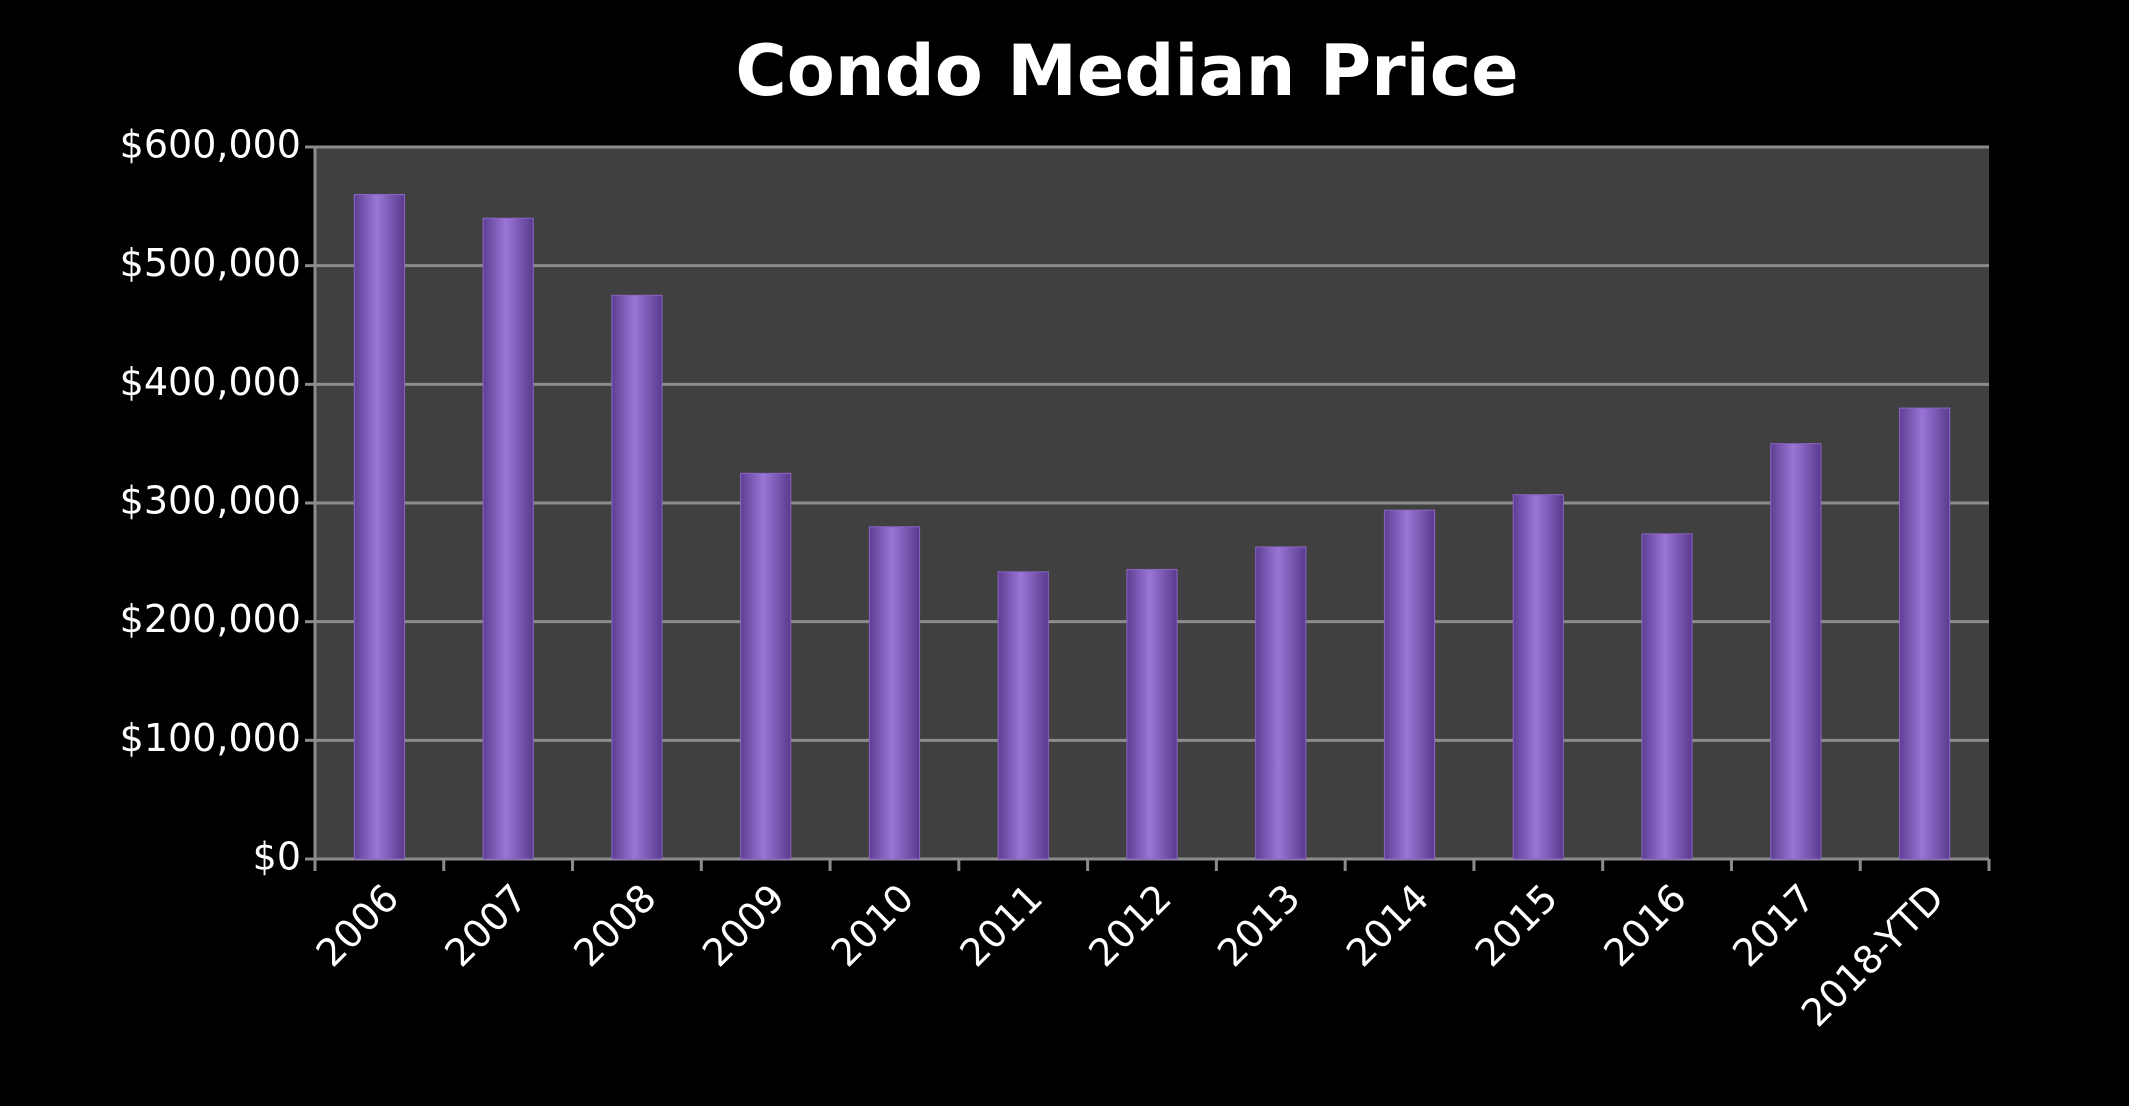 This screenshot has height=1106, width=2129. I want to click on y-tick-label: $600,000, so click(210, 145).